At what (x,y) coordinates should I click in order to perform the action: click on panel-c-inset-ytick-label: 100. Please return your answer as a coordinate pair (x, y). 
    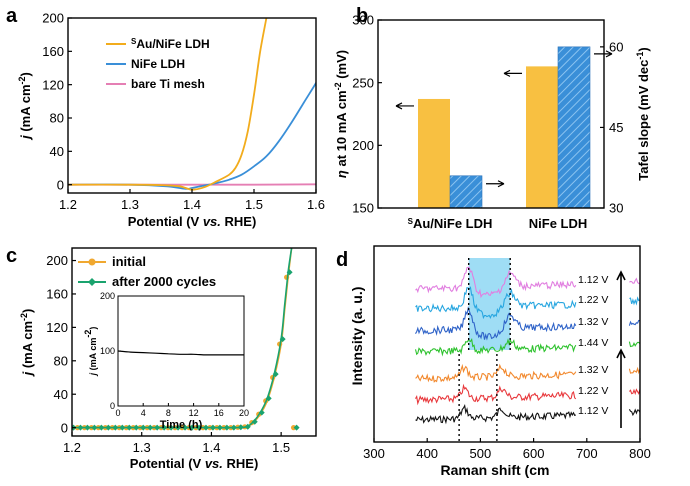
    Looking at the image, I should click on (107, 351).